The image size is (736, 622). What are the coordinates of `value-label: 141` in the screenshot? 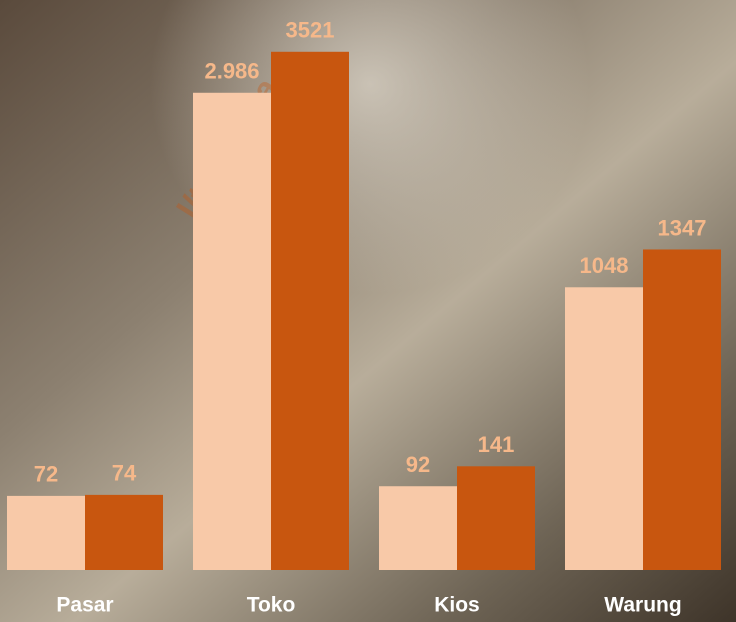 It's located at (496, 444).